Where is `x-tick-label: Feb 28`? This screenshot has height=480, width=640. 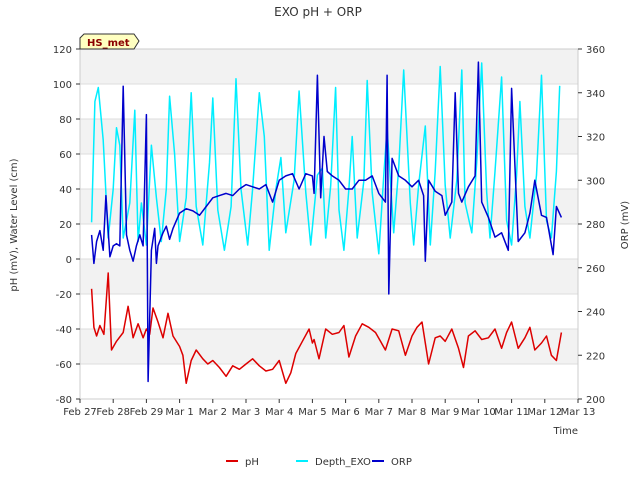
x-tick-label: Feb 28 is located at coordinates (113, 412).